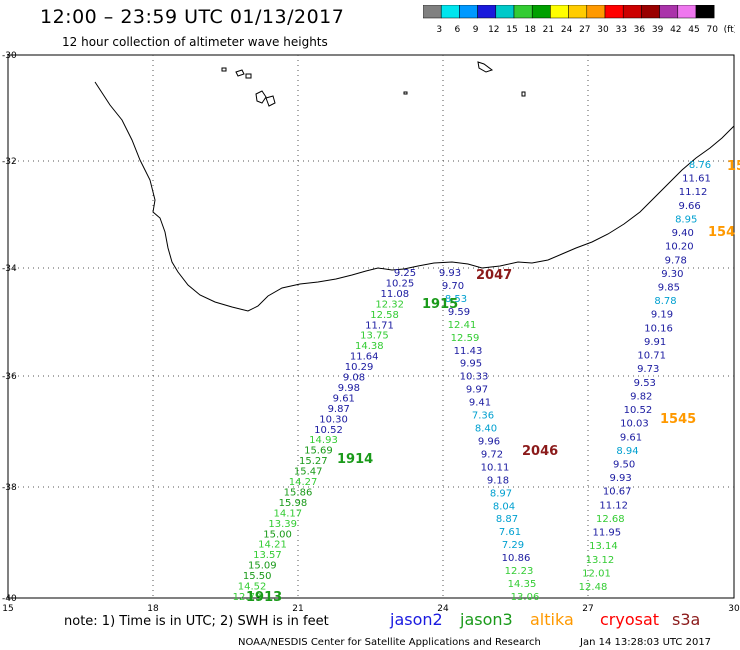 This screenshot has width=740, height=650. Describe the element at coordinates (693, 192) in the screenshot. I see `wave-height-value: 11.12` at that location.